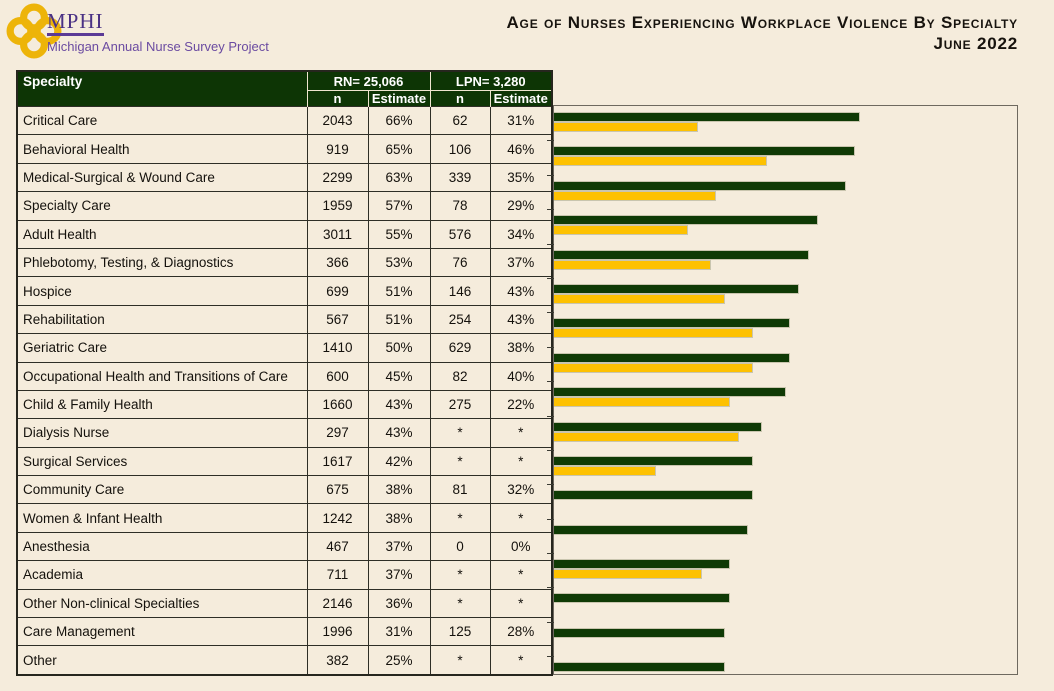 This screenshot has height=691, width=1054. What do you see at coordinates (521, 149) in the screenshot?
I see `cell-lpn-estimate: 46%` at bounding box center [521, 149].